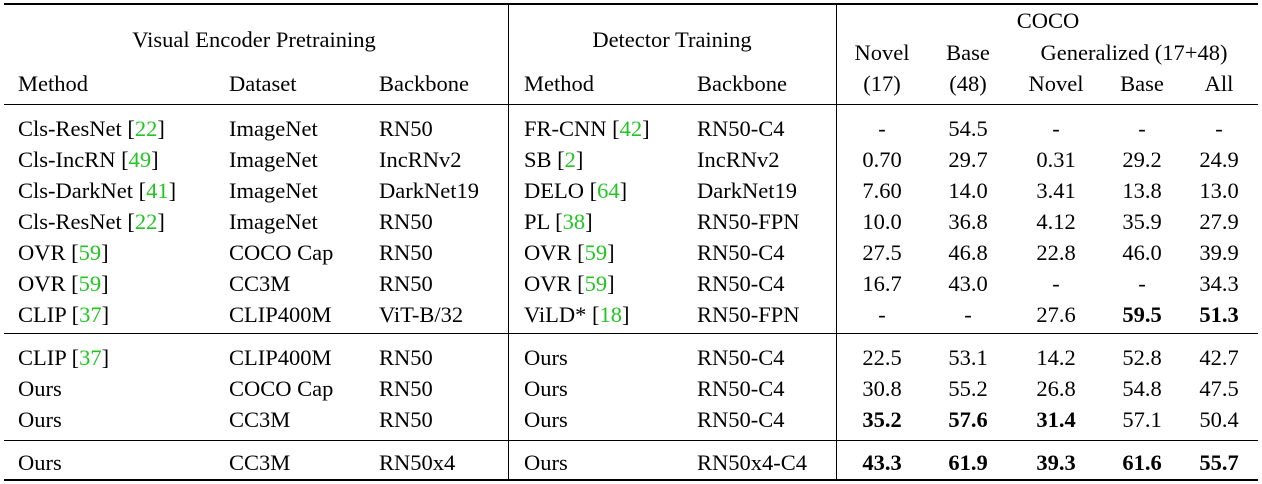 Image resolution: width=1262 pixels, height=484 pixels. What do you see at coordinates (882, 462) in the screenshot?
I see `coco-novel-17: 43.3` at bounding box center [882, 462].